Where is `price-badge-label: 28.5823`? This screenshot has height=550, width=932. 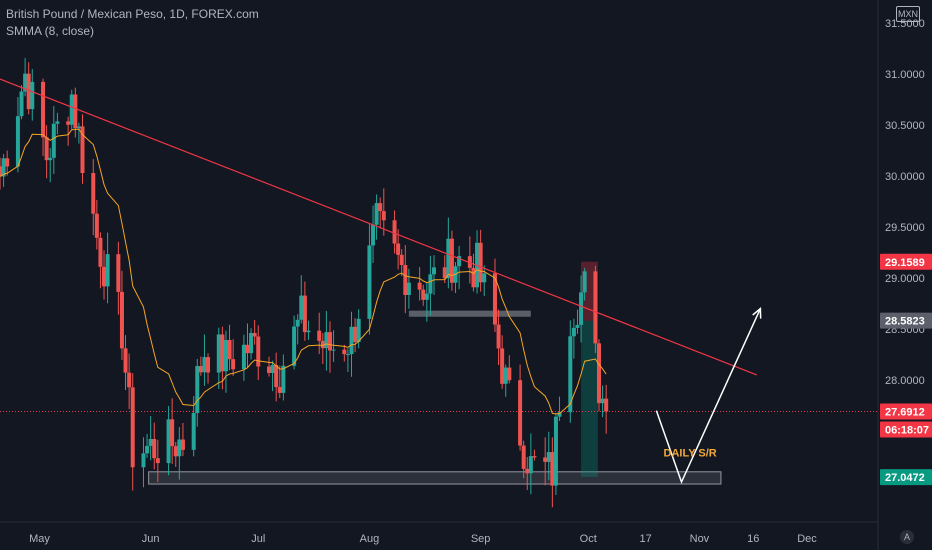 price-badge-label: 28.5823 is located at coordinates (905, 322).